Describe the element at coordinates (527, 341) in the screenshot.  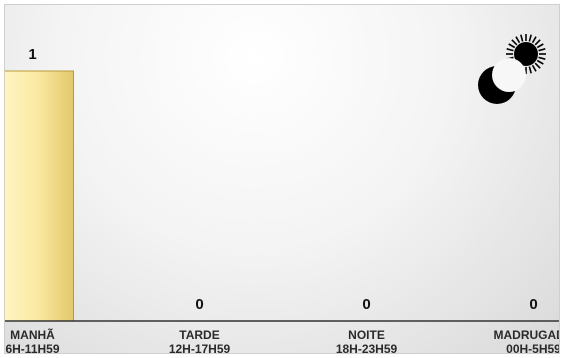
I see `category-label: MADRUGADA00H-5H59` at that location.